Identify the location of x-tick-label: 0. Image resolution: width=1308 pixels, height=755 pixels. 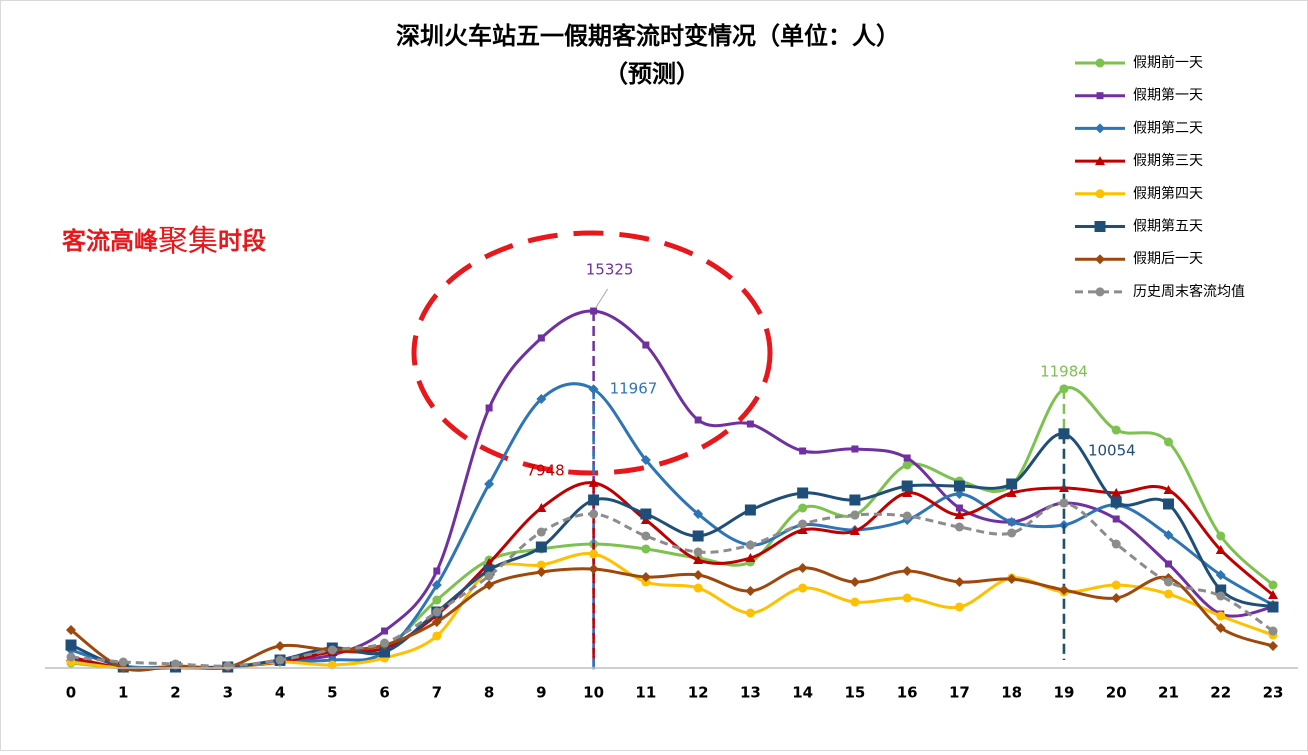
(71, 693).